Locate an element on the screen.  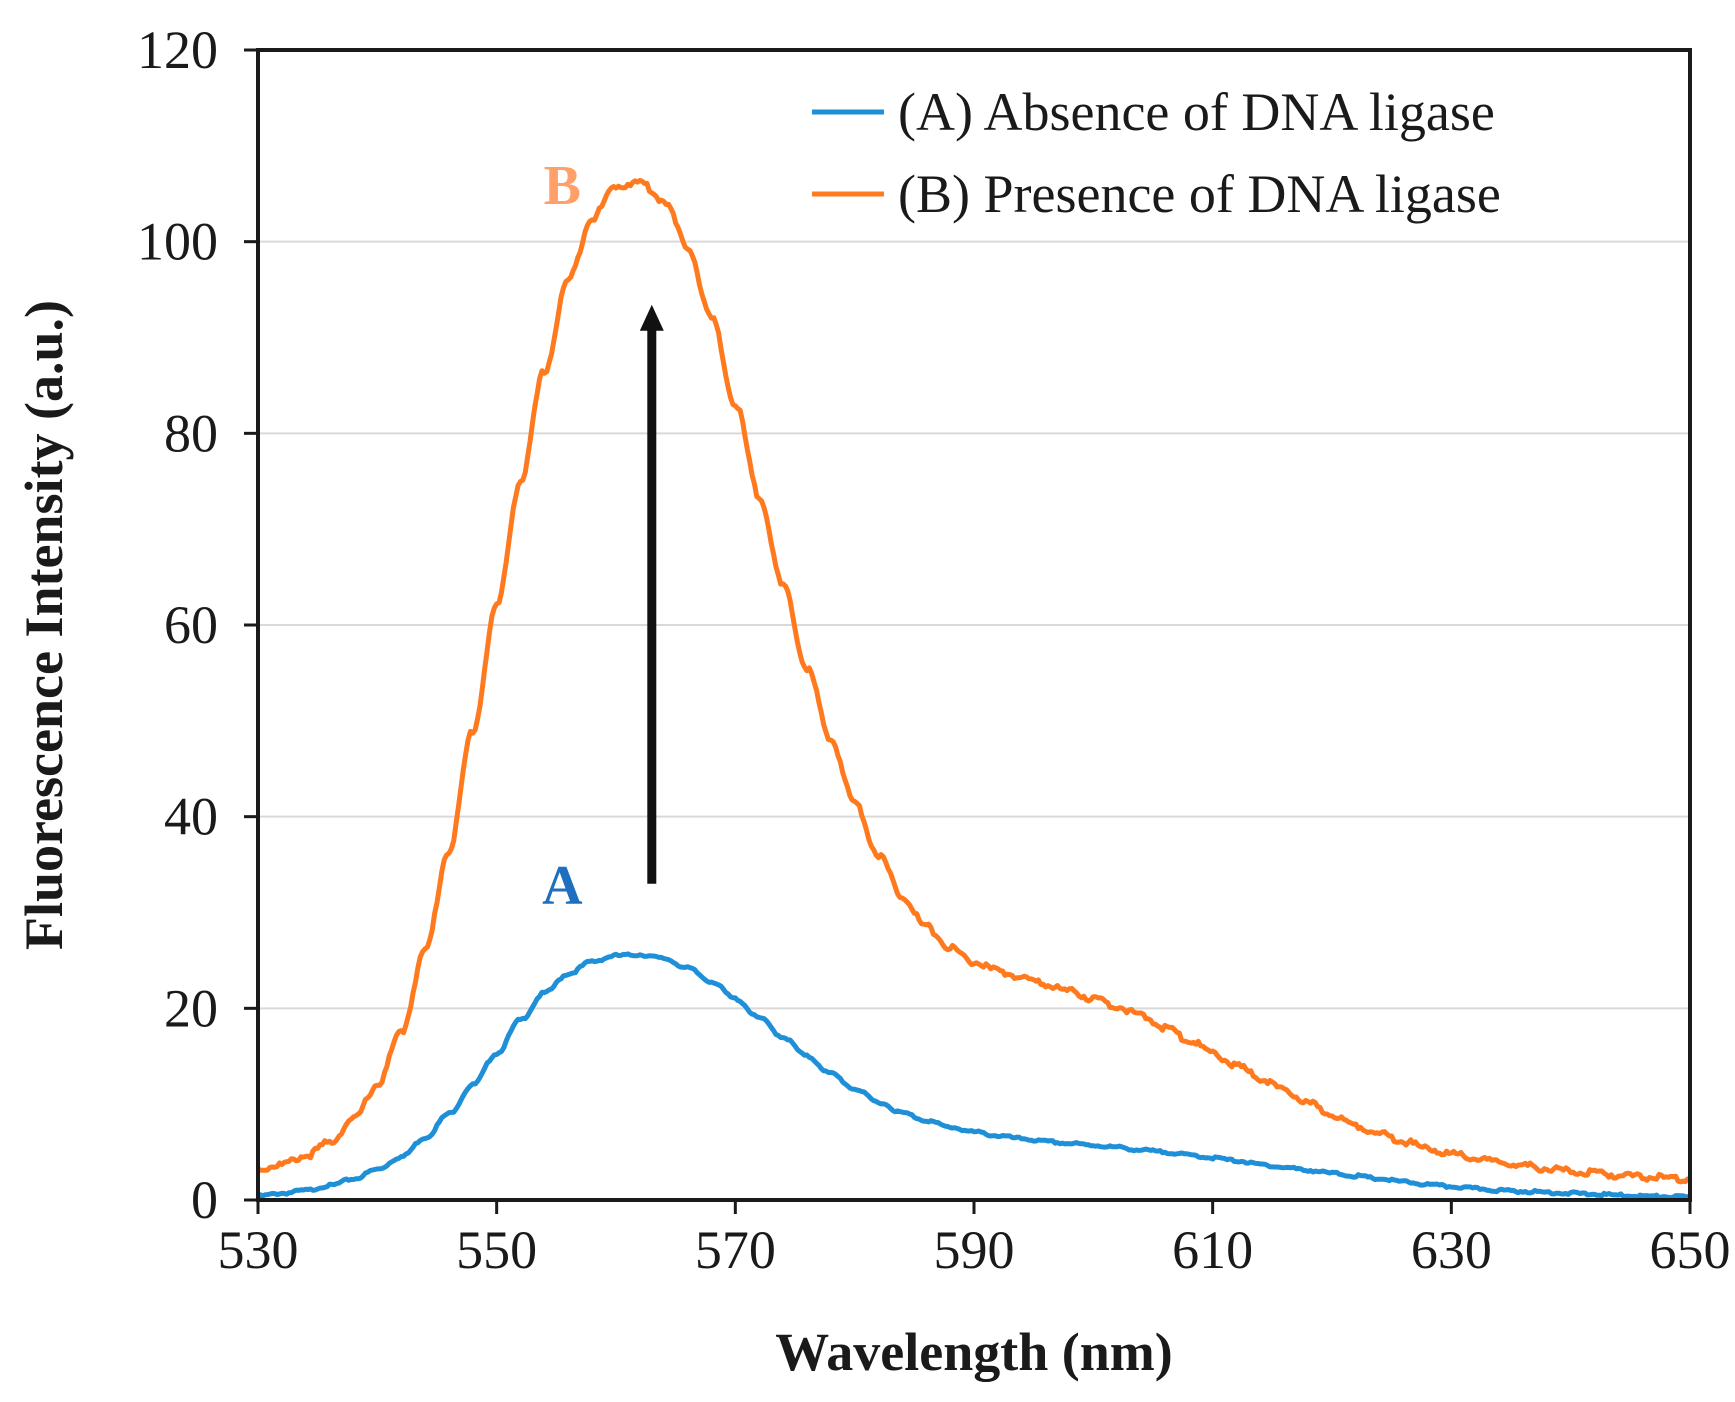
x-tick-label-630: 630 is located at coordinates (1451, 1250).